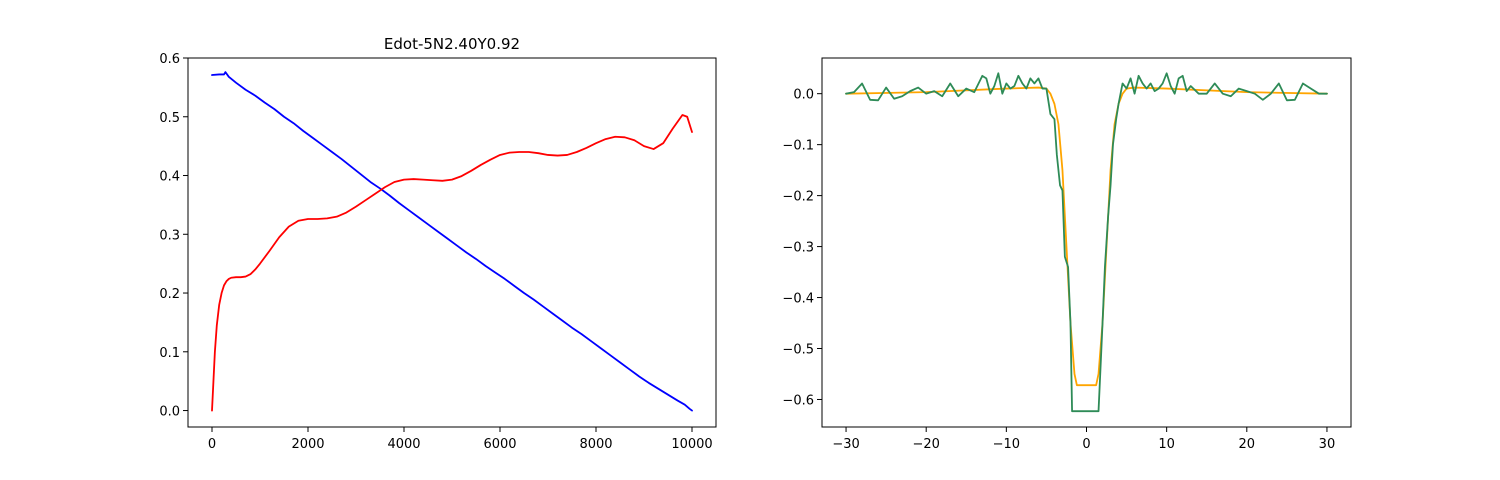 The image size is (1500, 480). Describe the element at coordinates (691, 444) in the screenshot. I see `x-tick-label-left: 10000` at that location.